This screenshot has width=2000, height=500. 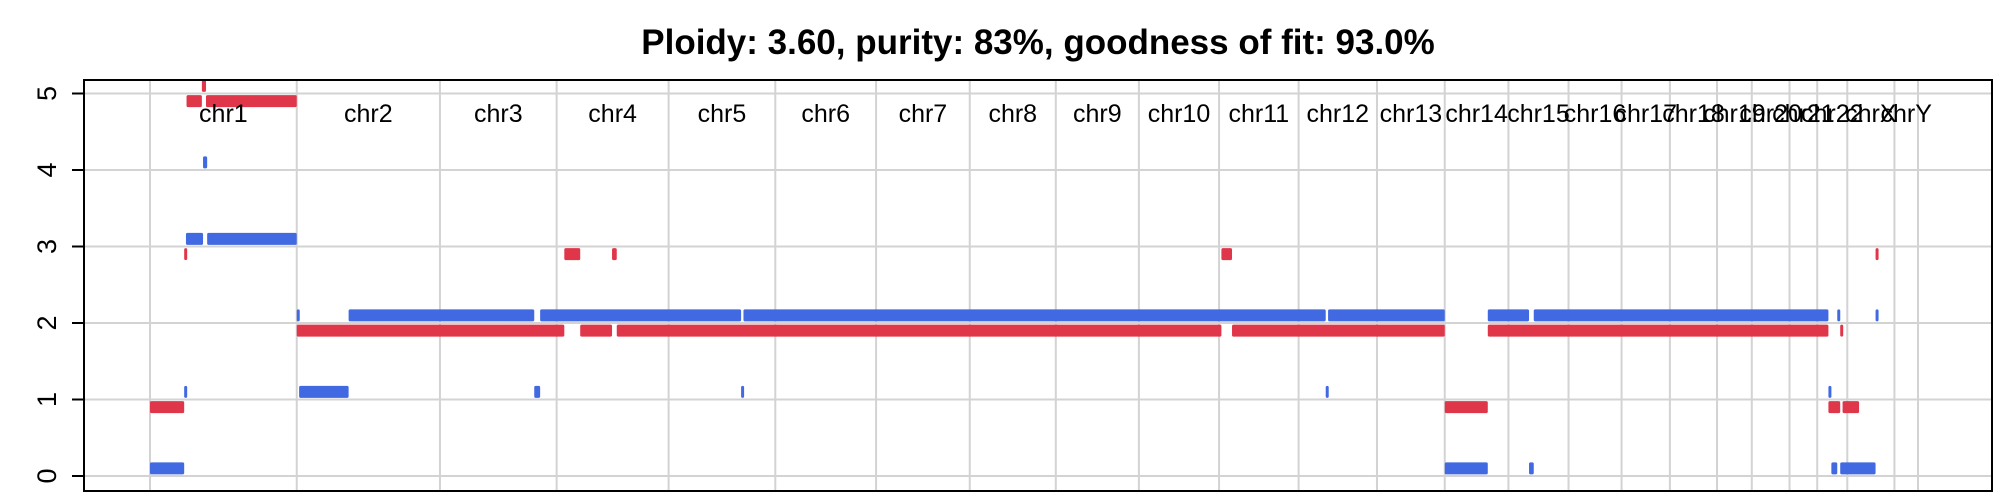 I want to click on y-tick-label: 2, so click(x=47, y=322).